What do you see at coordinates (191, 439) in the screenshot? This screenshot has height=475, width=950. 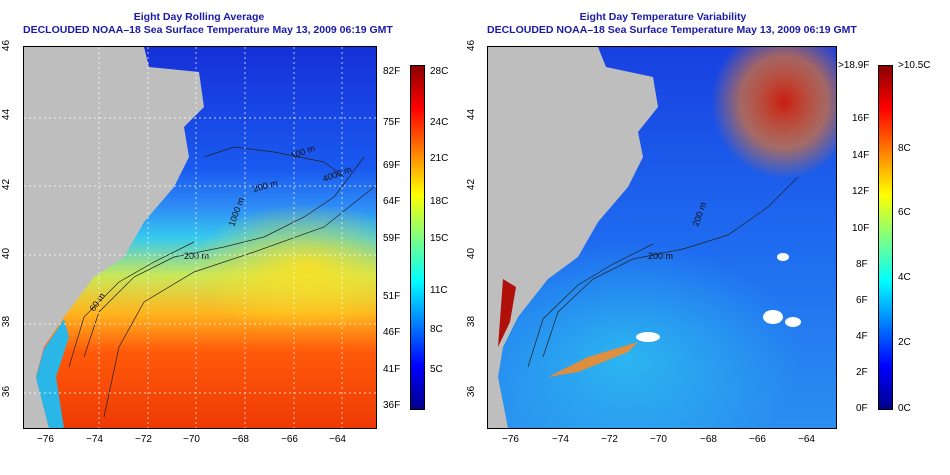 I see `left-lon-tick-70: −70` at bounding box center [191, 439].